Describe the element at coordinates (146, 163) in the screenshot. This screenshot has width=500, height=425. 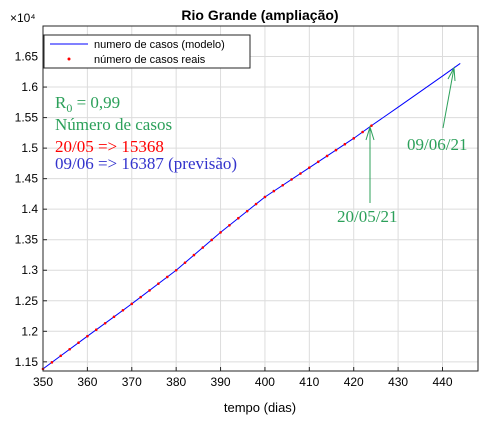
I see `annotation: 09/06 => 16387 (previsão)` at that location.